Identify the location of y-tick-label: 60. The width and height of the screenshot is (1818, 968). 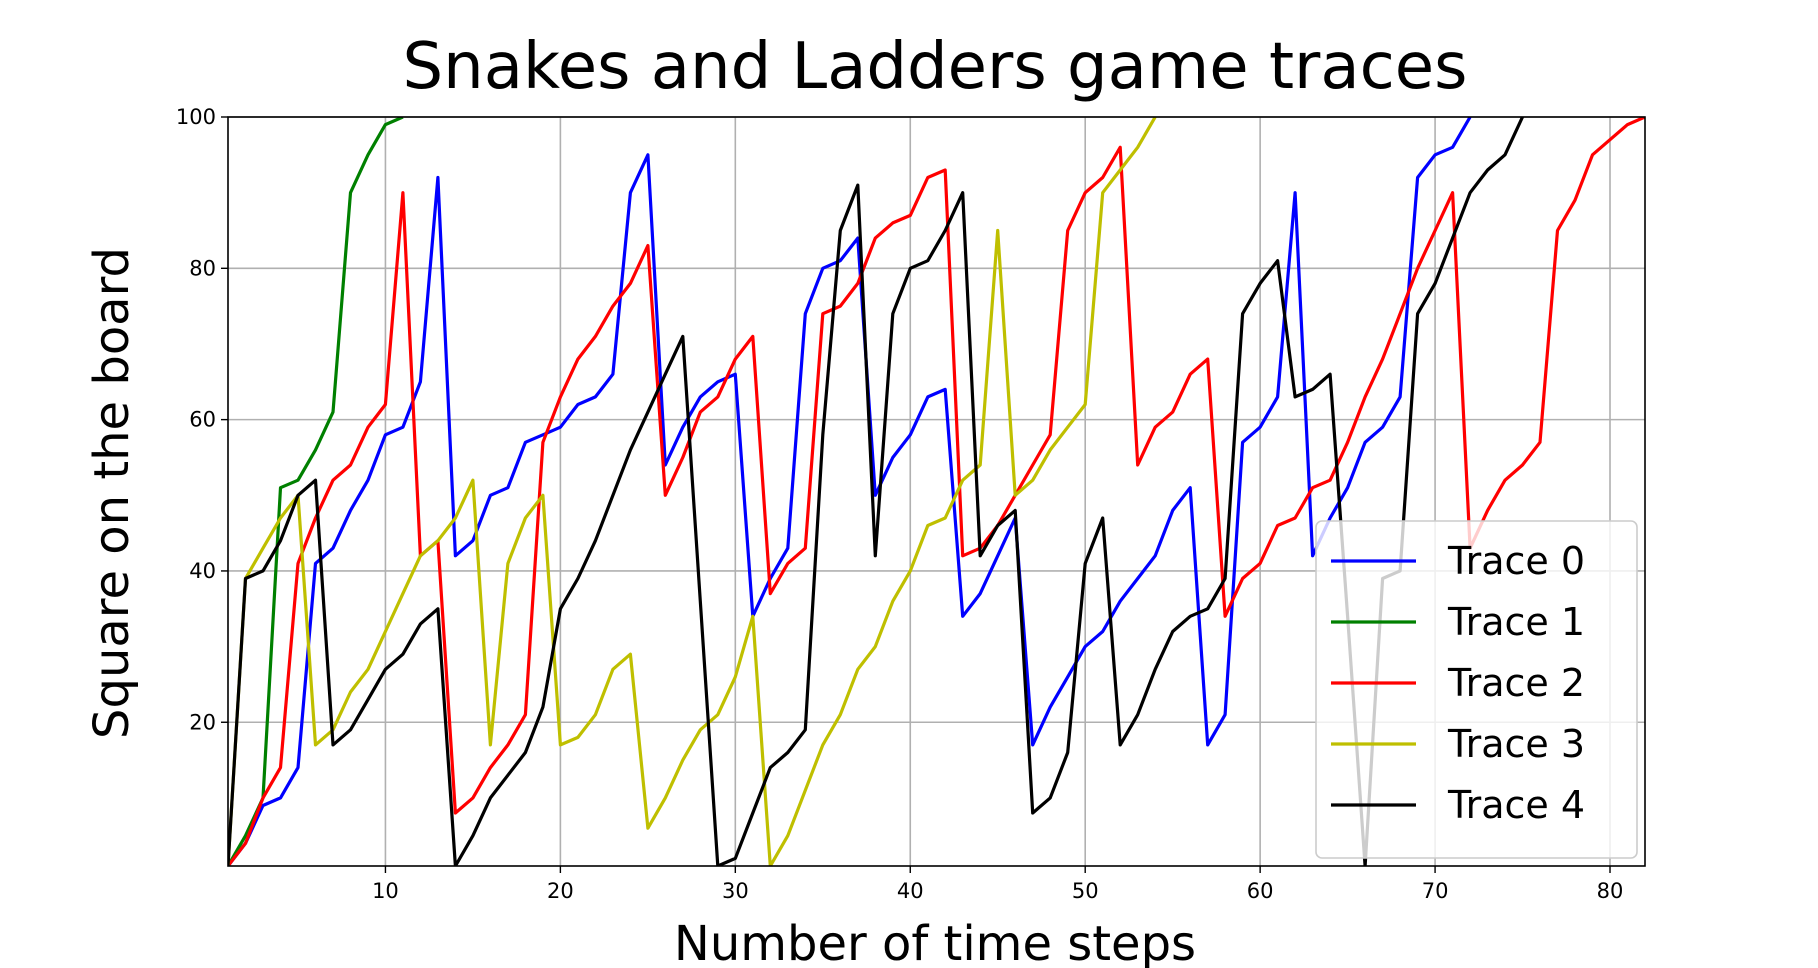
(202, 420).